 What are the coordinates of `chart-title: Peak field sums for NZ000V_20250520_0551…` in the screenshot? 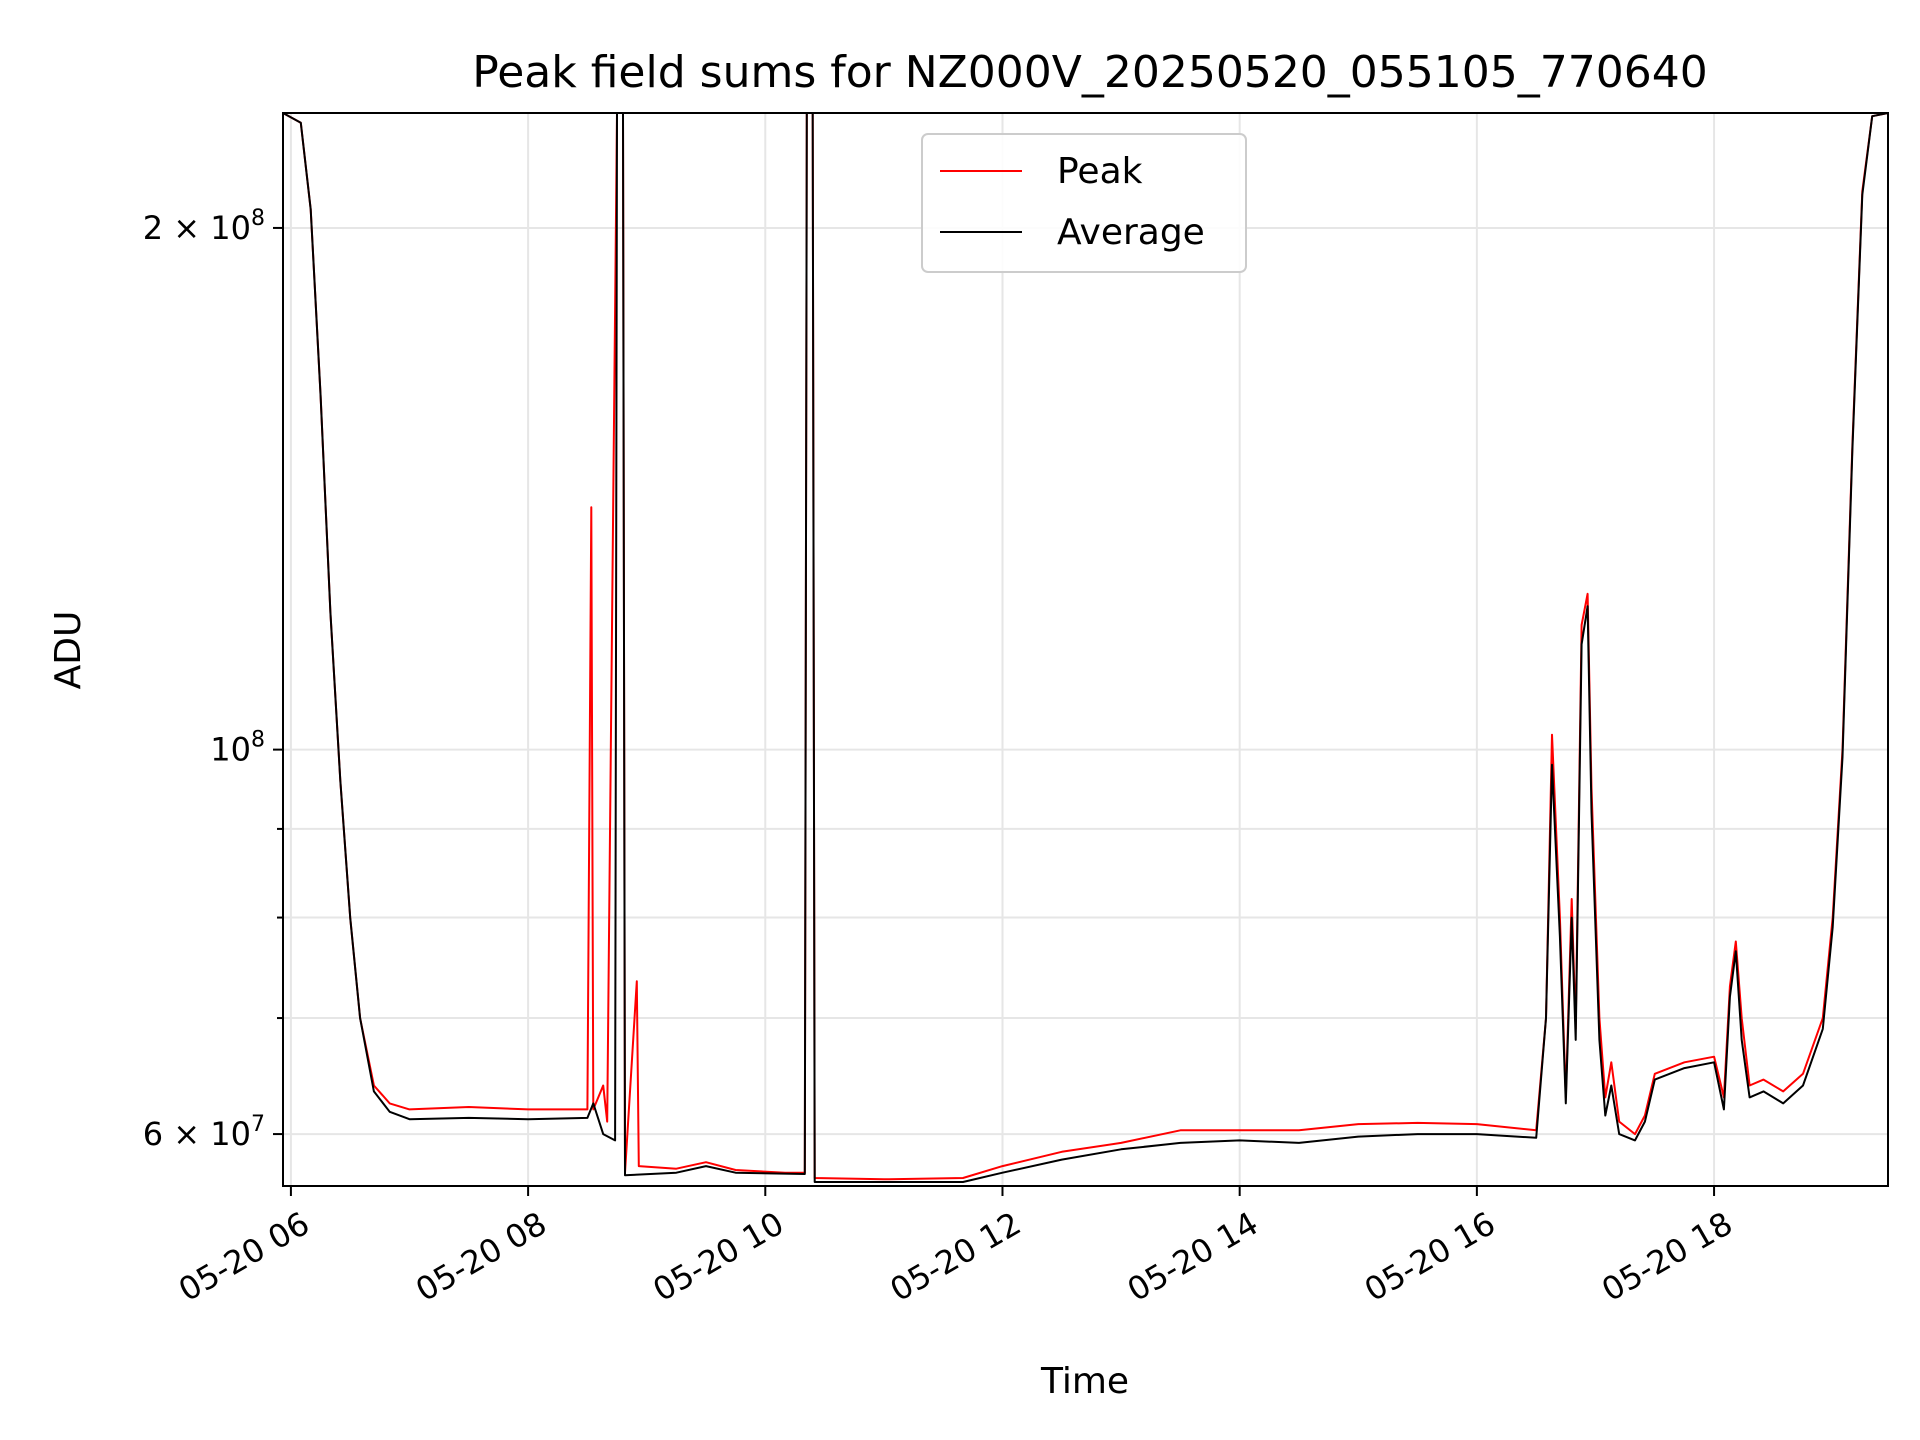 It's located at (1089, 72).